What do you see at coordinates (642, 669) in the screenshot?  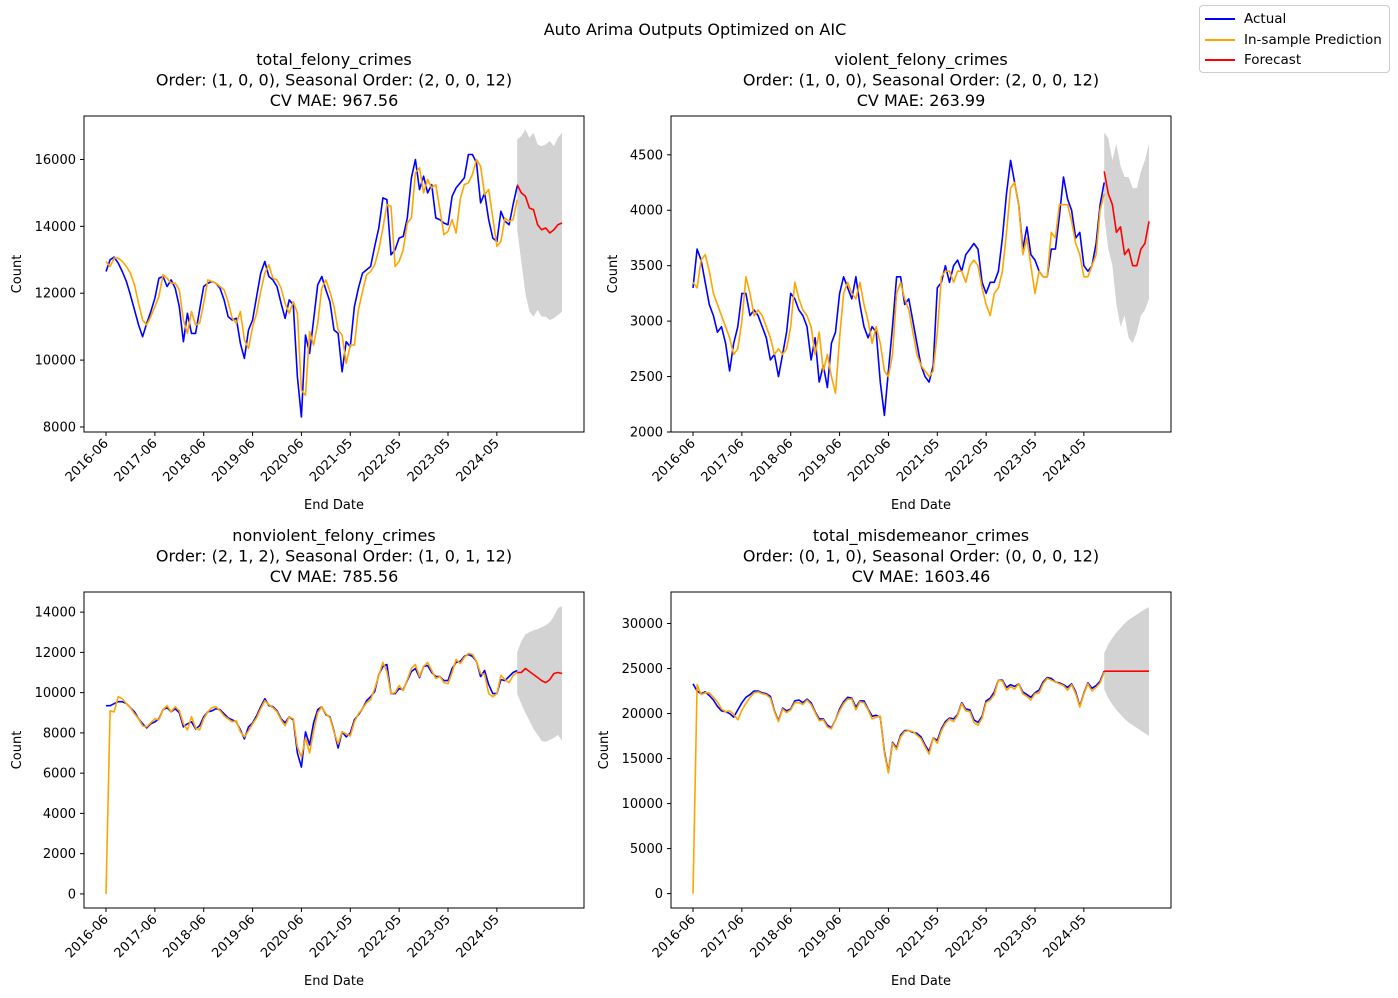 I see `y-tick-label: 25000` at bounding box center [642, 669].